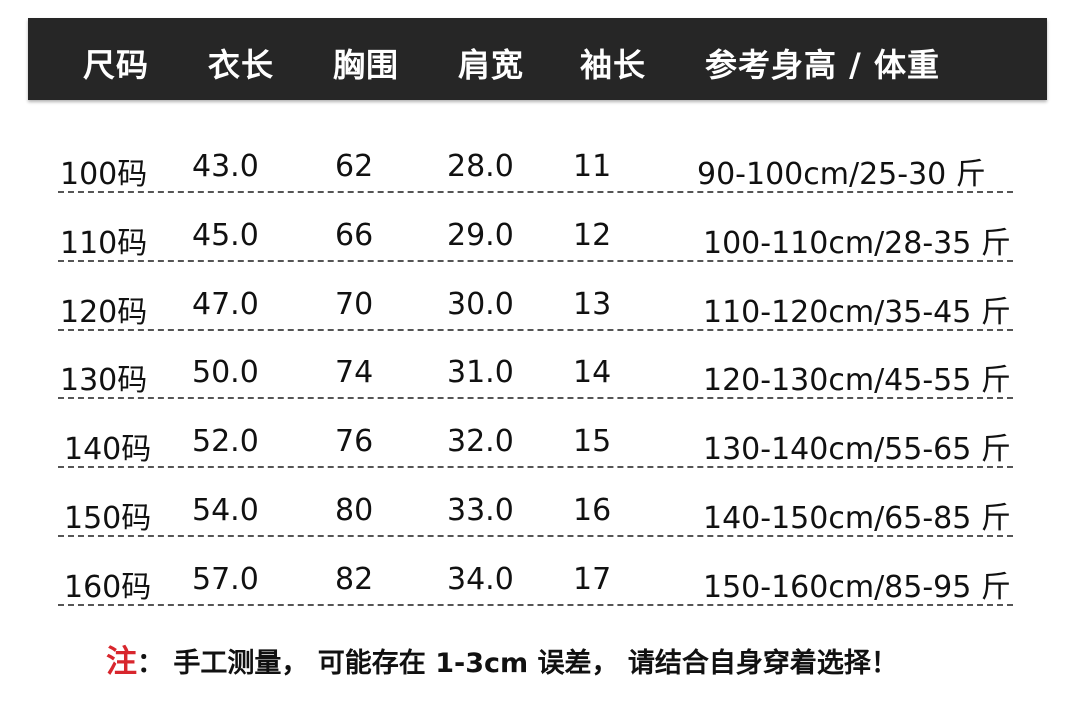 The image size is (1077, 706). Describe the element at coordinates (857, 518) in the screenshot. I see `cell-reference: 140-150cm/65-85 斤` at that location.